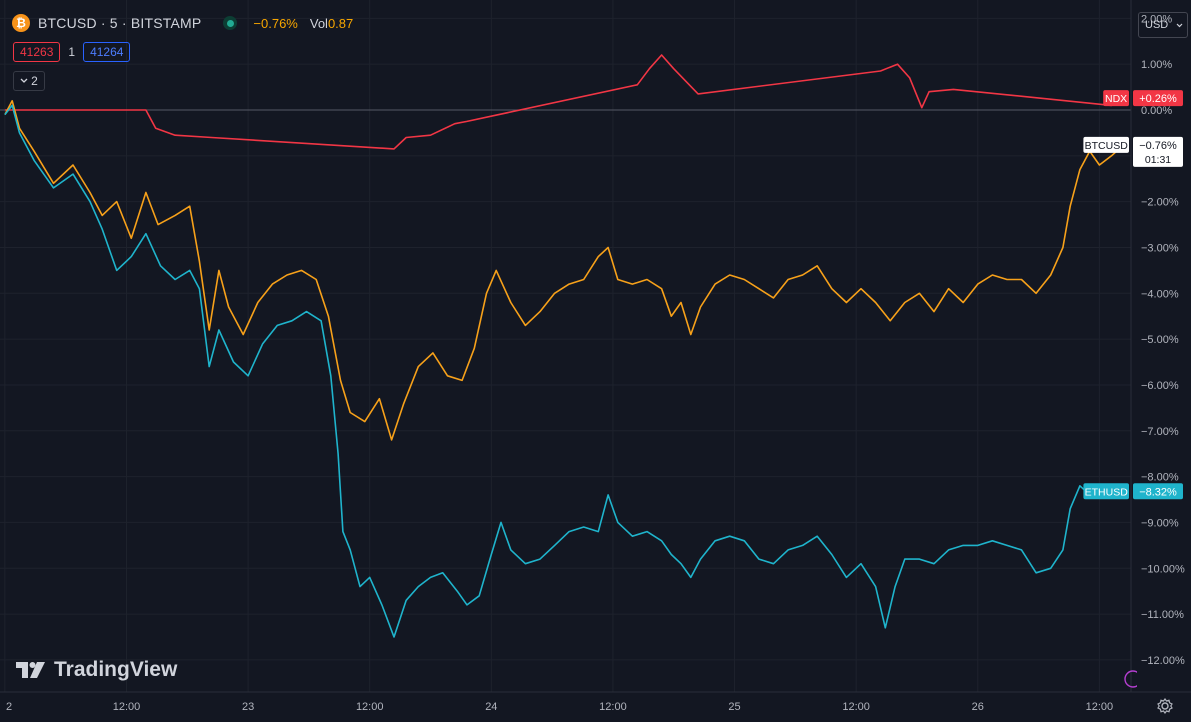 Image resolution: width=1191 pixels, height=722 pixels. I want to click on tradingview-logo-text: TradingView, so click(116, 669).